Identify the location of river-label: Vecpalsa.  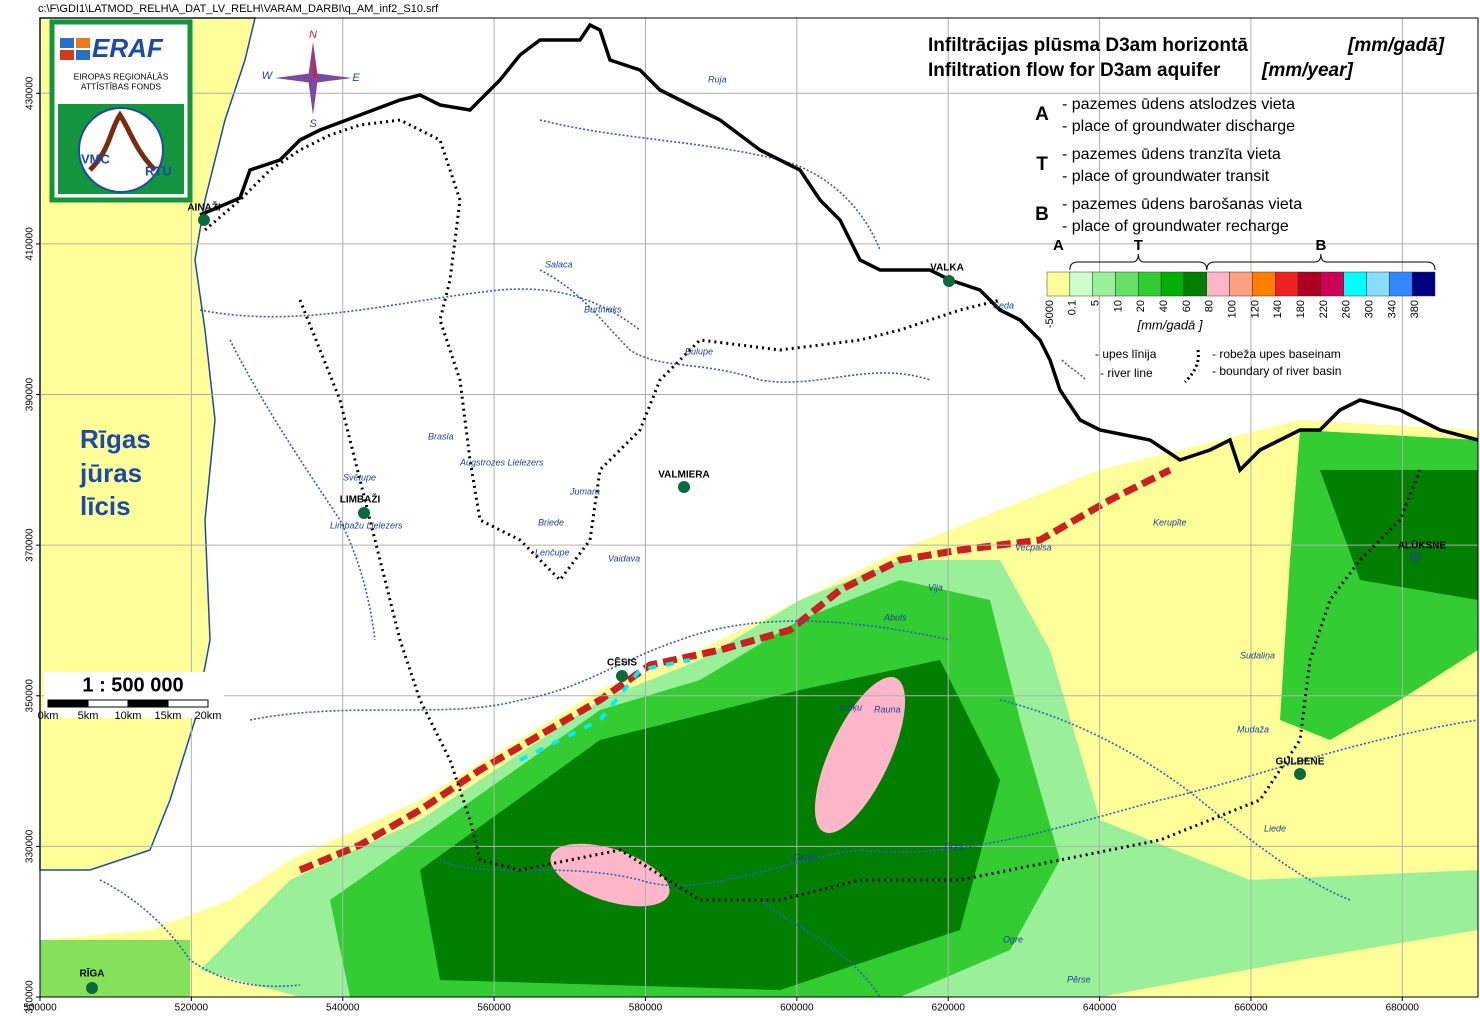
(1033, 547).